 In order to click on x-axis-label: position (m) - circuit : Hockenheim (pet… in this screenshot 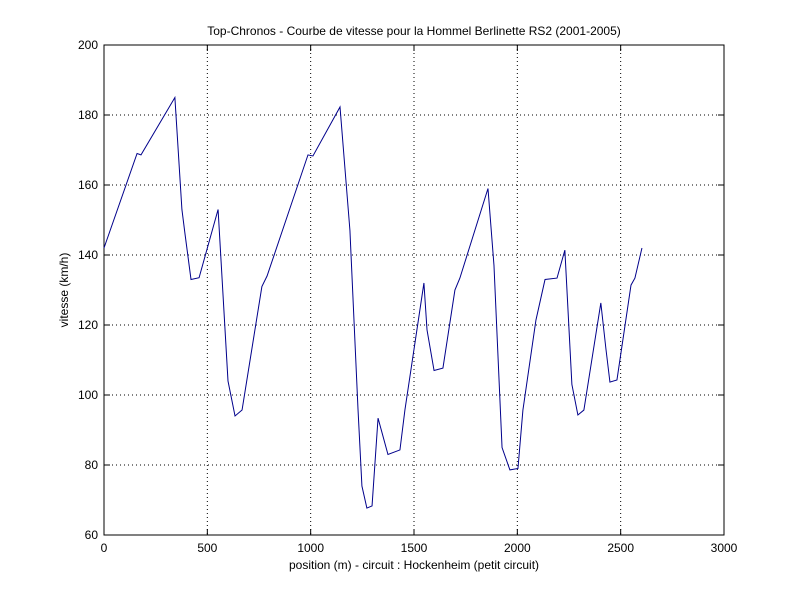, I will do `click(414, 565)`.